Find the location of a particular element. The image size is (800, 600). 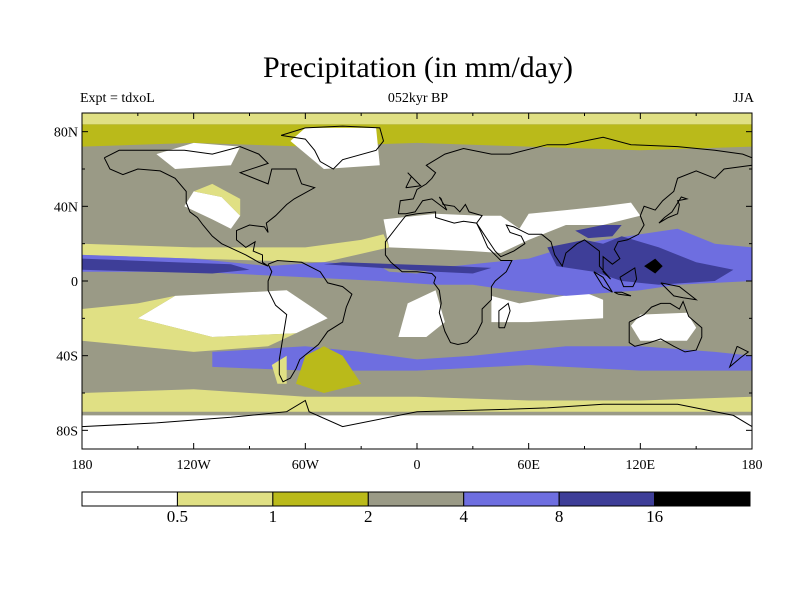

lon-tick-label: 120E is located at coordinates (641, 465).